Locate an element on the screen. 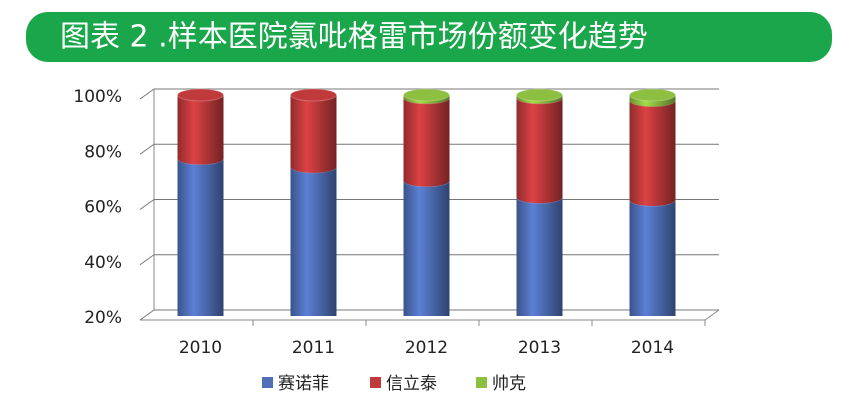  title-banner is located at coordinates (429, 37).